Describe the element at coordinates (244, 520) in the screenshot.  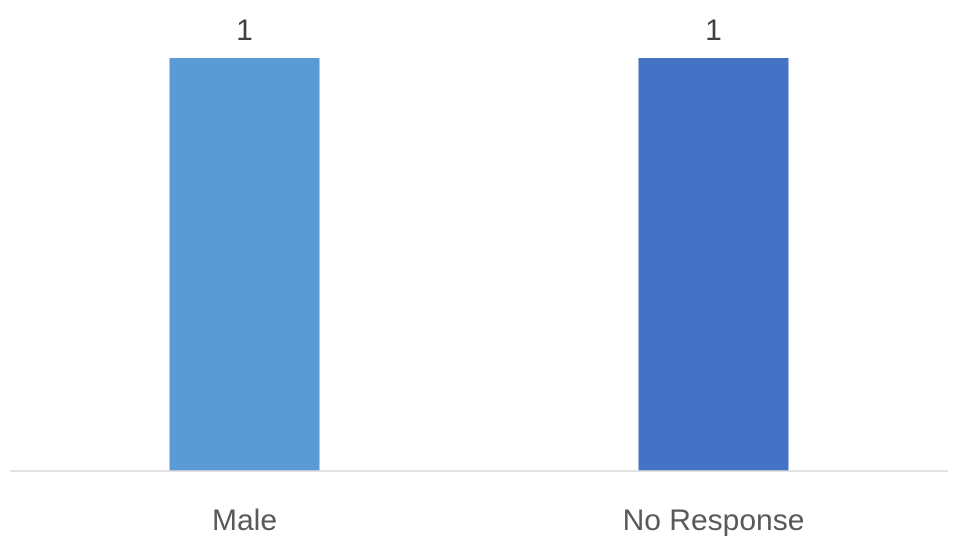
I see `category-label: Male` at that location.